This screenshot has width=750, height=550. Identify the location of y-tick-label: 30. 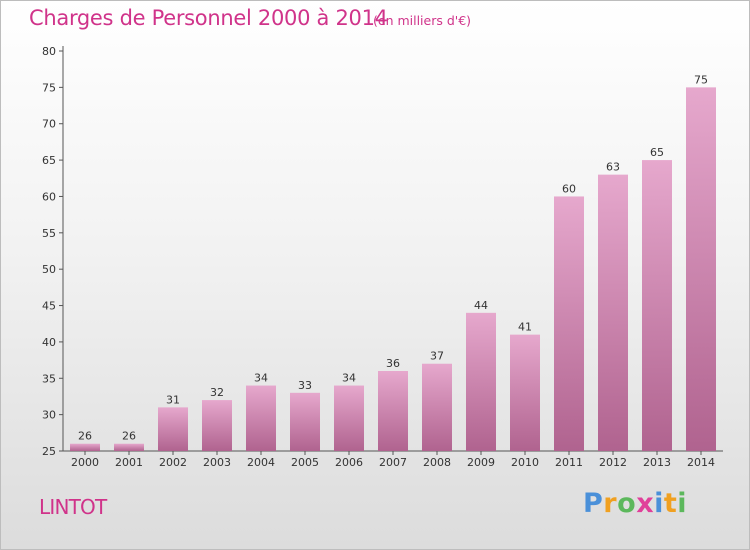
(49, 415).